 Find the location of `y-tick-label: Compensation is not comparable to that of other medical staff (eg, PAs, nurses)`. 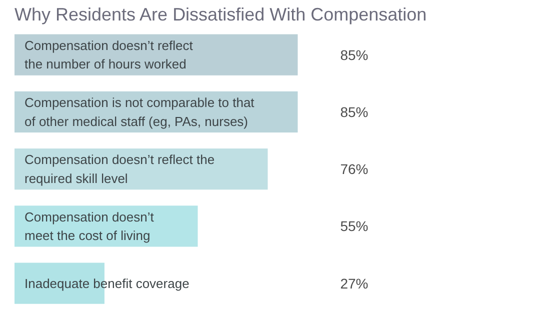

y-tick-label: Compensation is not comparable to that of other medical staff (eg, PAs, nurses) is located at coordinates (139, 112).